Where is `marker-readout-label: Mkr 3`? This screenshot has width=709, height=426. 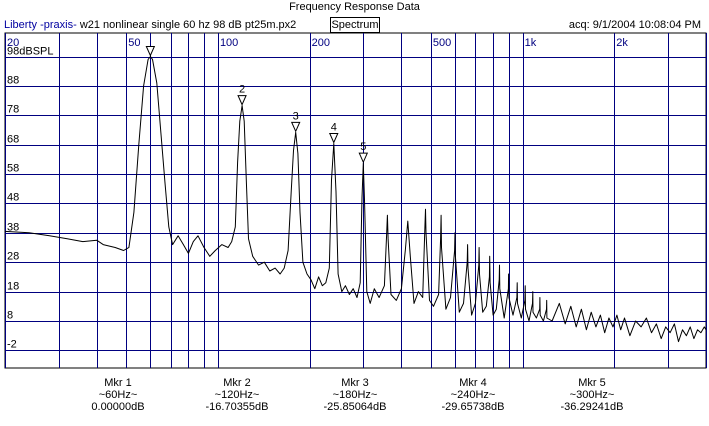 marker-readout-label: Mkr 3 is located at coordinates (355, 383).